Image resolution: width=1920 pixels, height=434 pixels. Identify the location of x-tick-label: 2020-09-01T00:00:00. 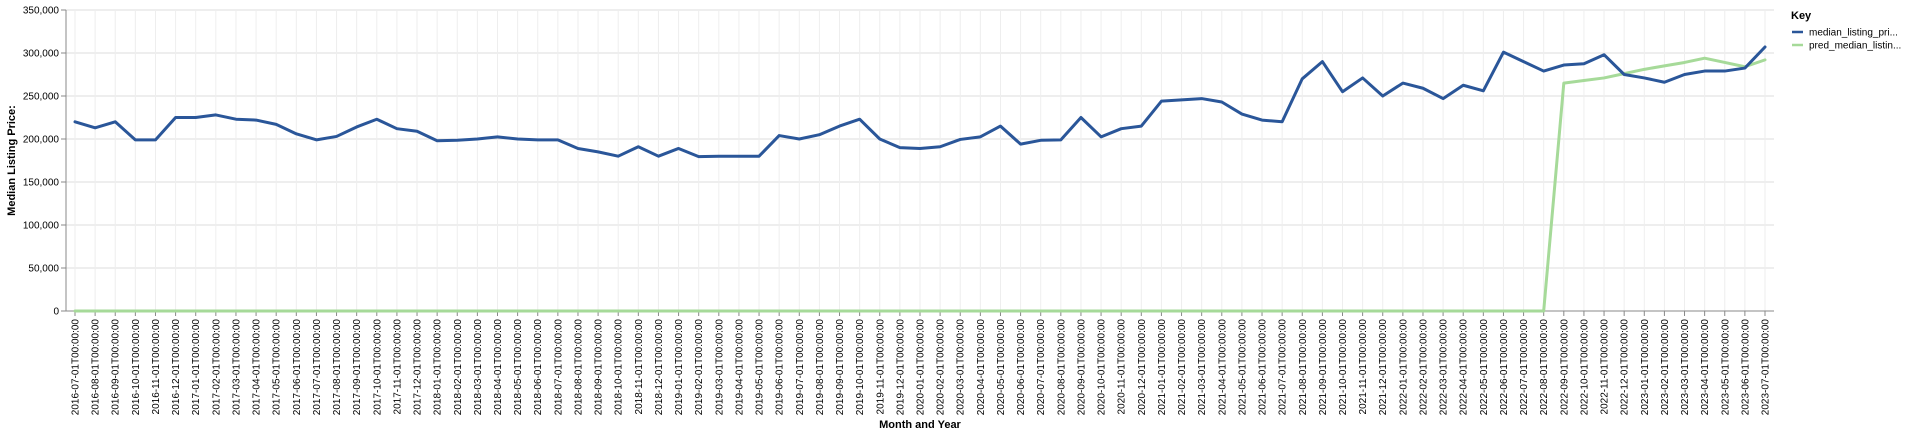
(1081, 367).